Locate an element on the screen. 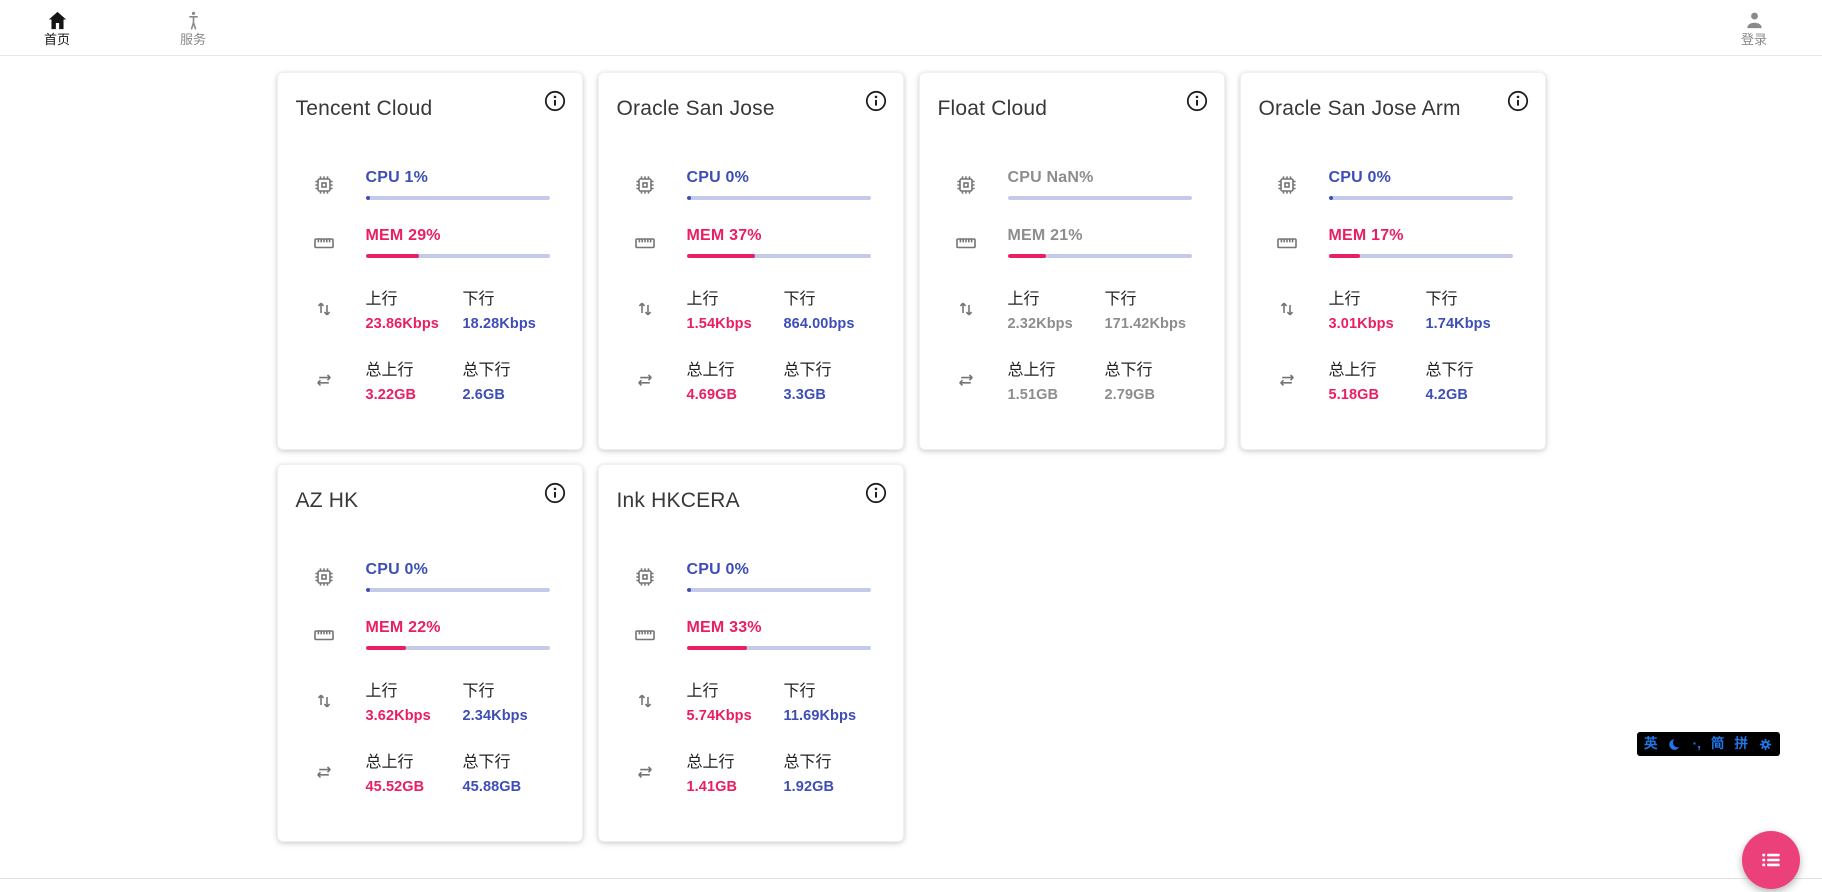 The height and width of the screenshot is (892, 1822). server-name: Oracle San Jose is located at coordinates (695, 108).